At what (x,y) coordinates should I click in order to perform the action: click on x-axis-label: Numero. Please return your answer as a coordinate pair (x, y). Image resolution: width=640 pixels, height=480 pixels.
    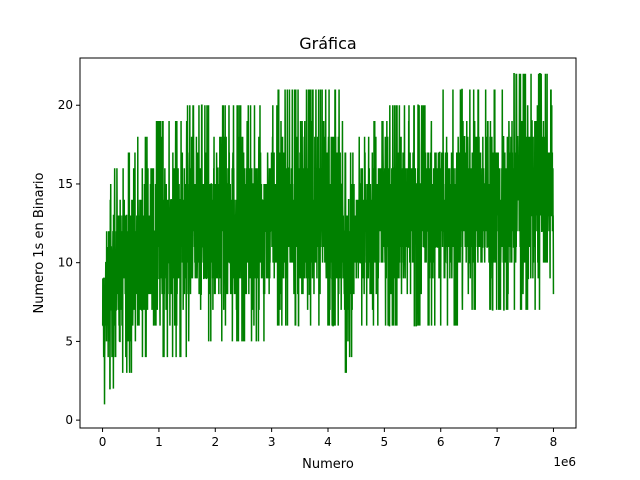
    Looking at the image, I should click on (328, 464).